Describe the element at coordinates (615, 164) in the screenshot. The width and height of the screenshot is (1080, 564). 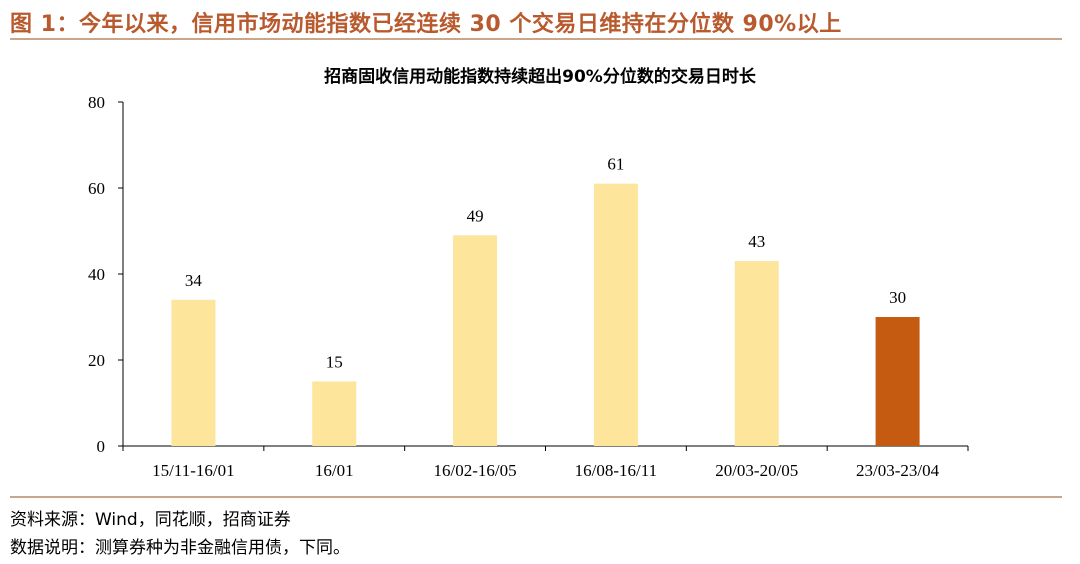
I see `data-label: 61` at that location.